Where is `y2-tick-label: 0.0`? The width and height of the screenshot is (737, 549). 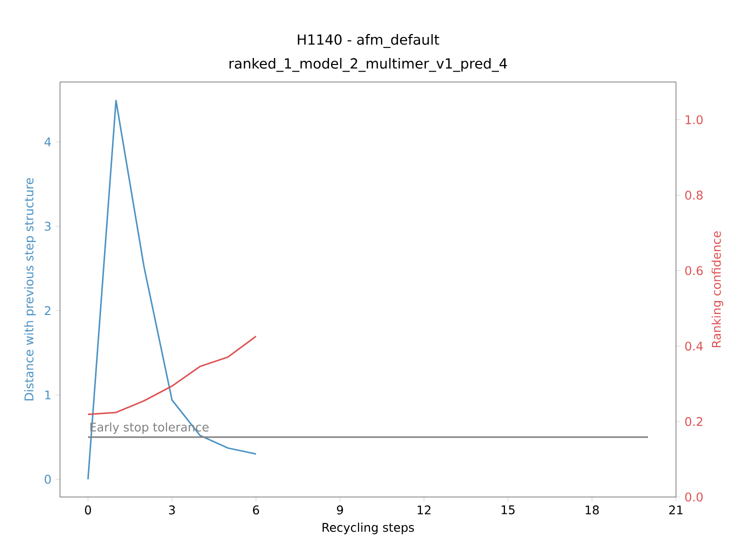
y2-tick-label: 0.0 is located at coordinates (694, 497).